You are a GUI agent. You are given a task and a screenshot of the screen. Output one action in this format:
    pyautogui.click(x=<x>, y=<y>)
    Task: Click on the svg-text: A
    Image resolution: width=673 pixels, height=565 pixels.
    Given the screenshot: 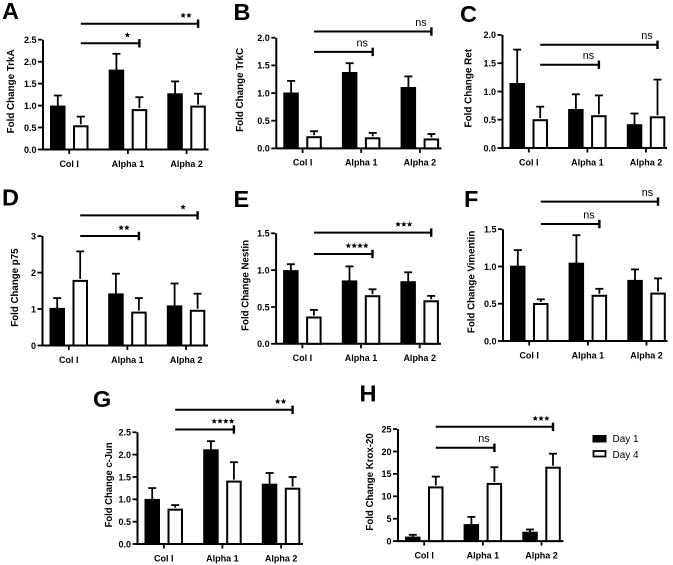 What is the action you would take?
    pyautogui.click(x=10, y=12)
    